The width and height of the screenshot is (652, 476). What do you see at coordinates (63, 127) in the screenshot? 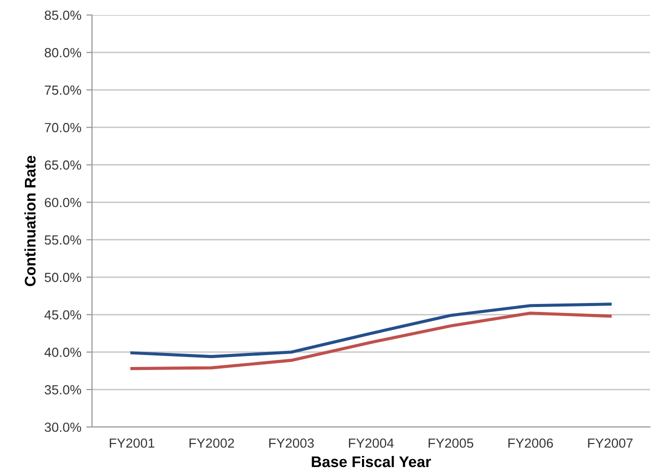
I see `y-tick-label: 70.0%` at bounding box center [63, 127].